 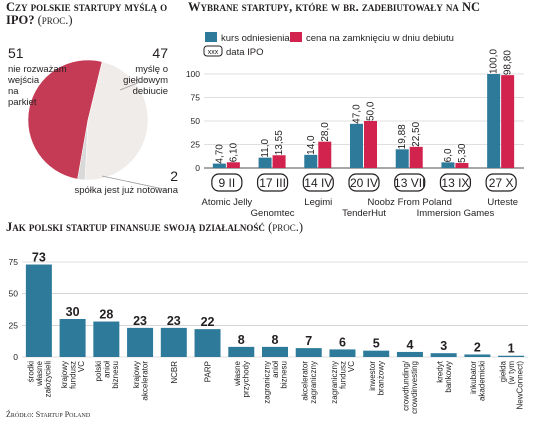 I want to click on bar-value-label: 6, so click(x=342, y=342).